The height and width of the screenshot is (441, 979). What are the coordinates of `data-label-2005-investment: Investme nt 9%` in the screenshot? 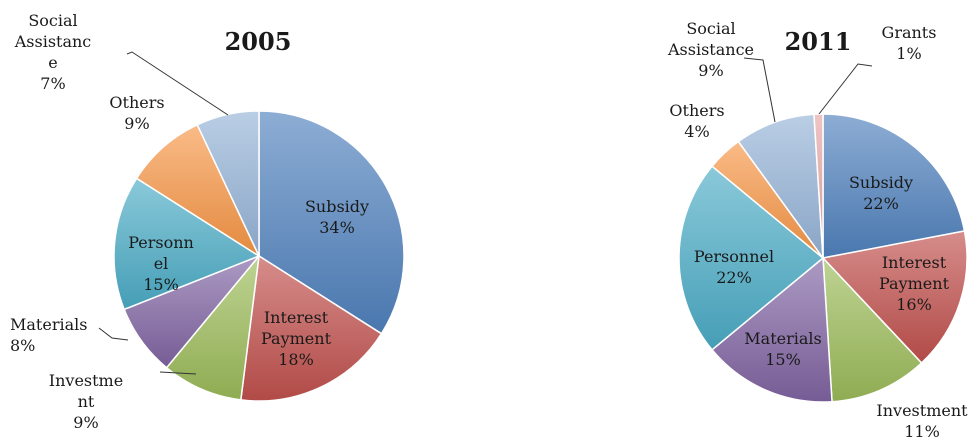 It's located at (86, 401).